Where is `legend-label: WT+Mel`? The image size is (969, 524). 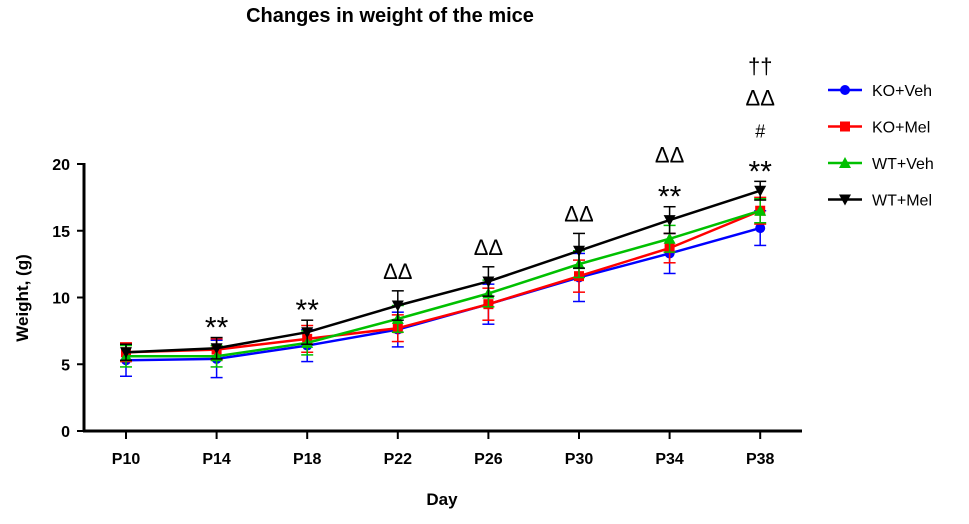 legend-label: WT+Mel is located at coordinates (902, 201).